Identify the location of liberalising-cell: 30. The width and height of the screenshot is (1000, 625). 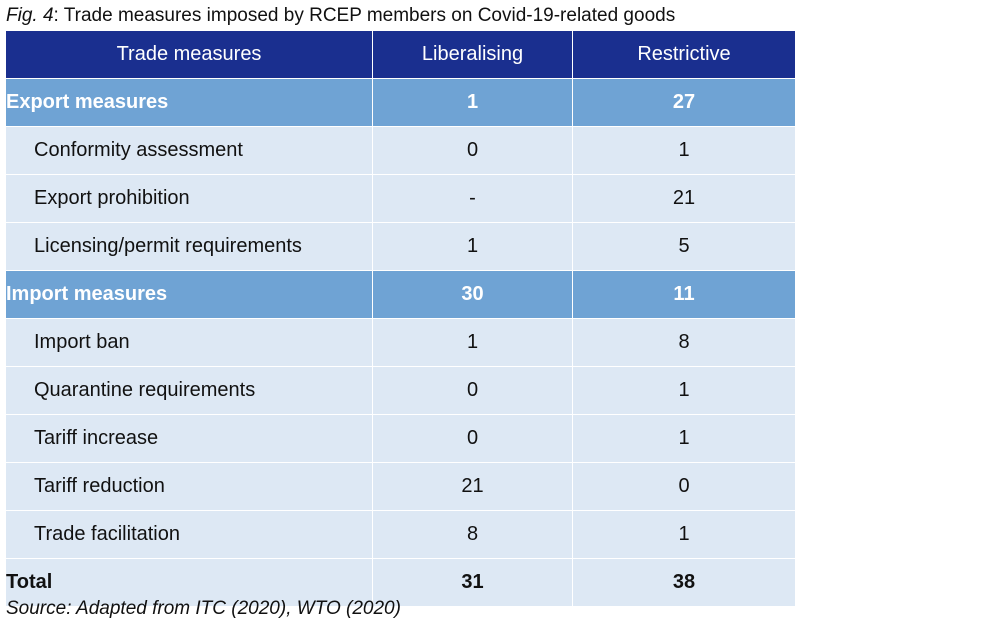
(472, 294).